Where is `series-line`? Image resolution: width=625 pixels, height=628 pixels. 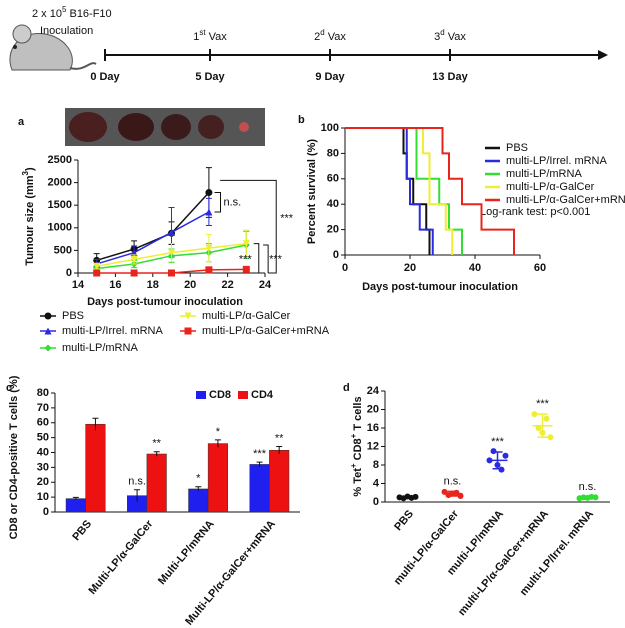 series-line is located at coordinates (153, 227).